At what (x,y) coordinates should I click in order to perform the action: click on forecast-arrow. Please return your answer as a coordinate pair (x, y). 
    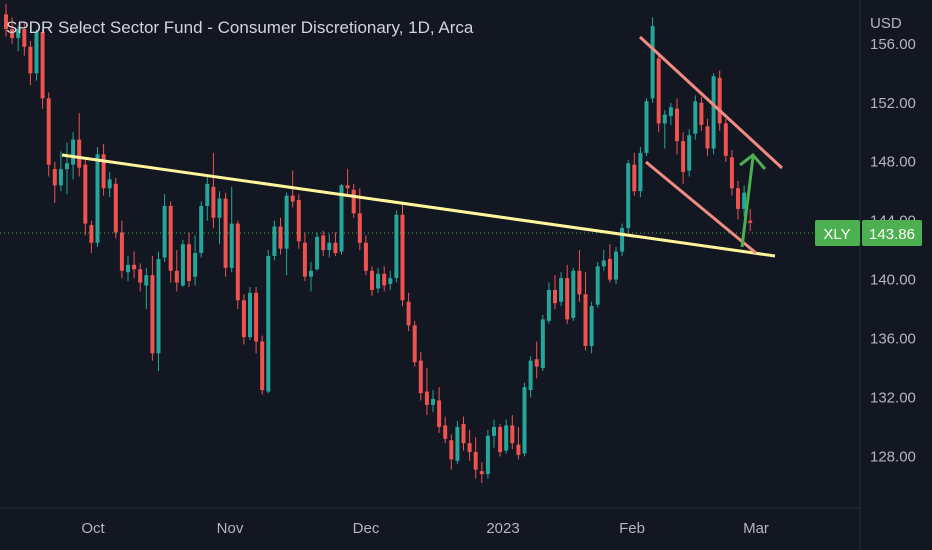
    Looking at the image, I should click on (747, 202).